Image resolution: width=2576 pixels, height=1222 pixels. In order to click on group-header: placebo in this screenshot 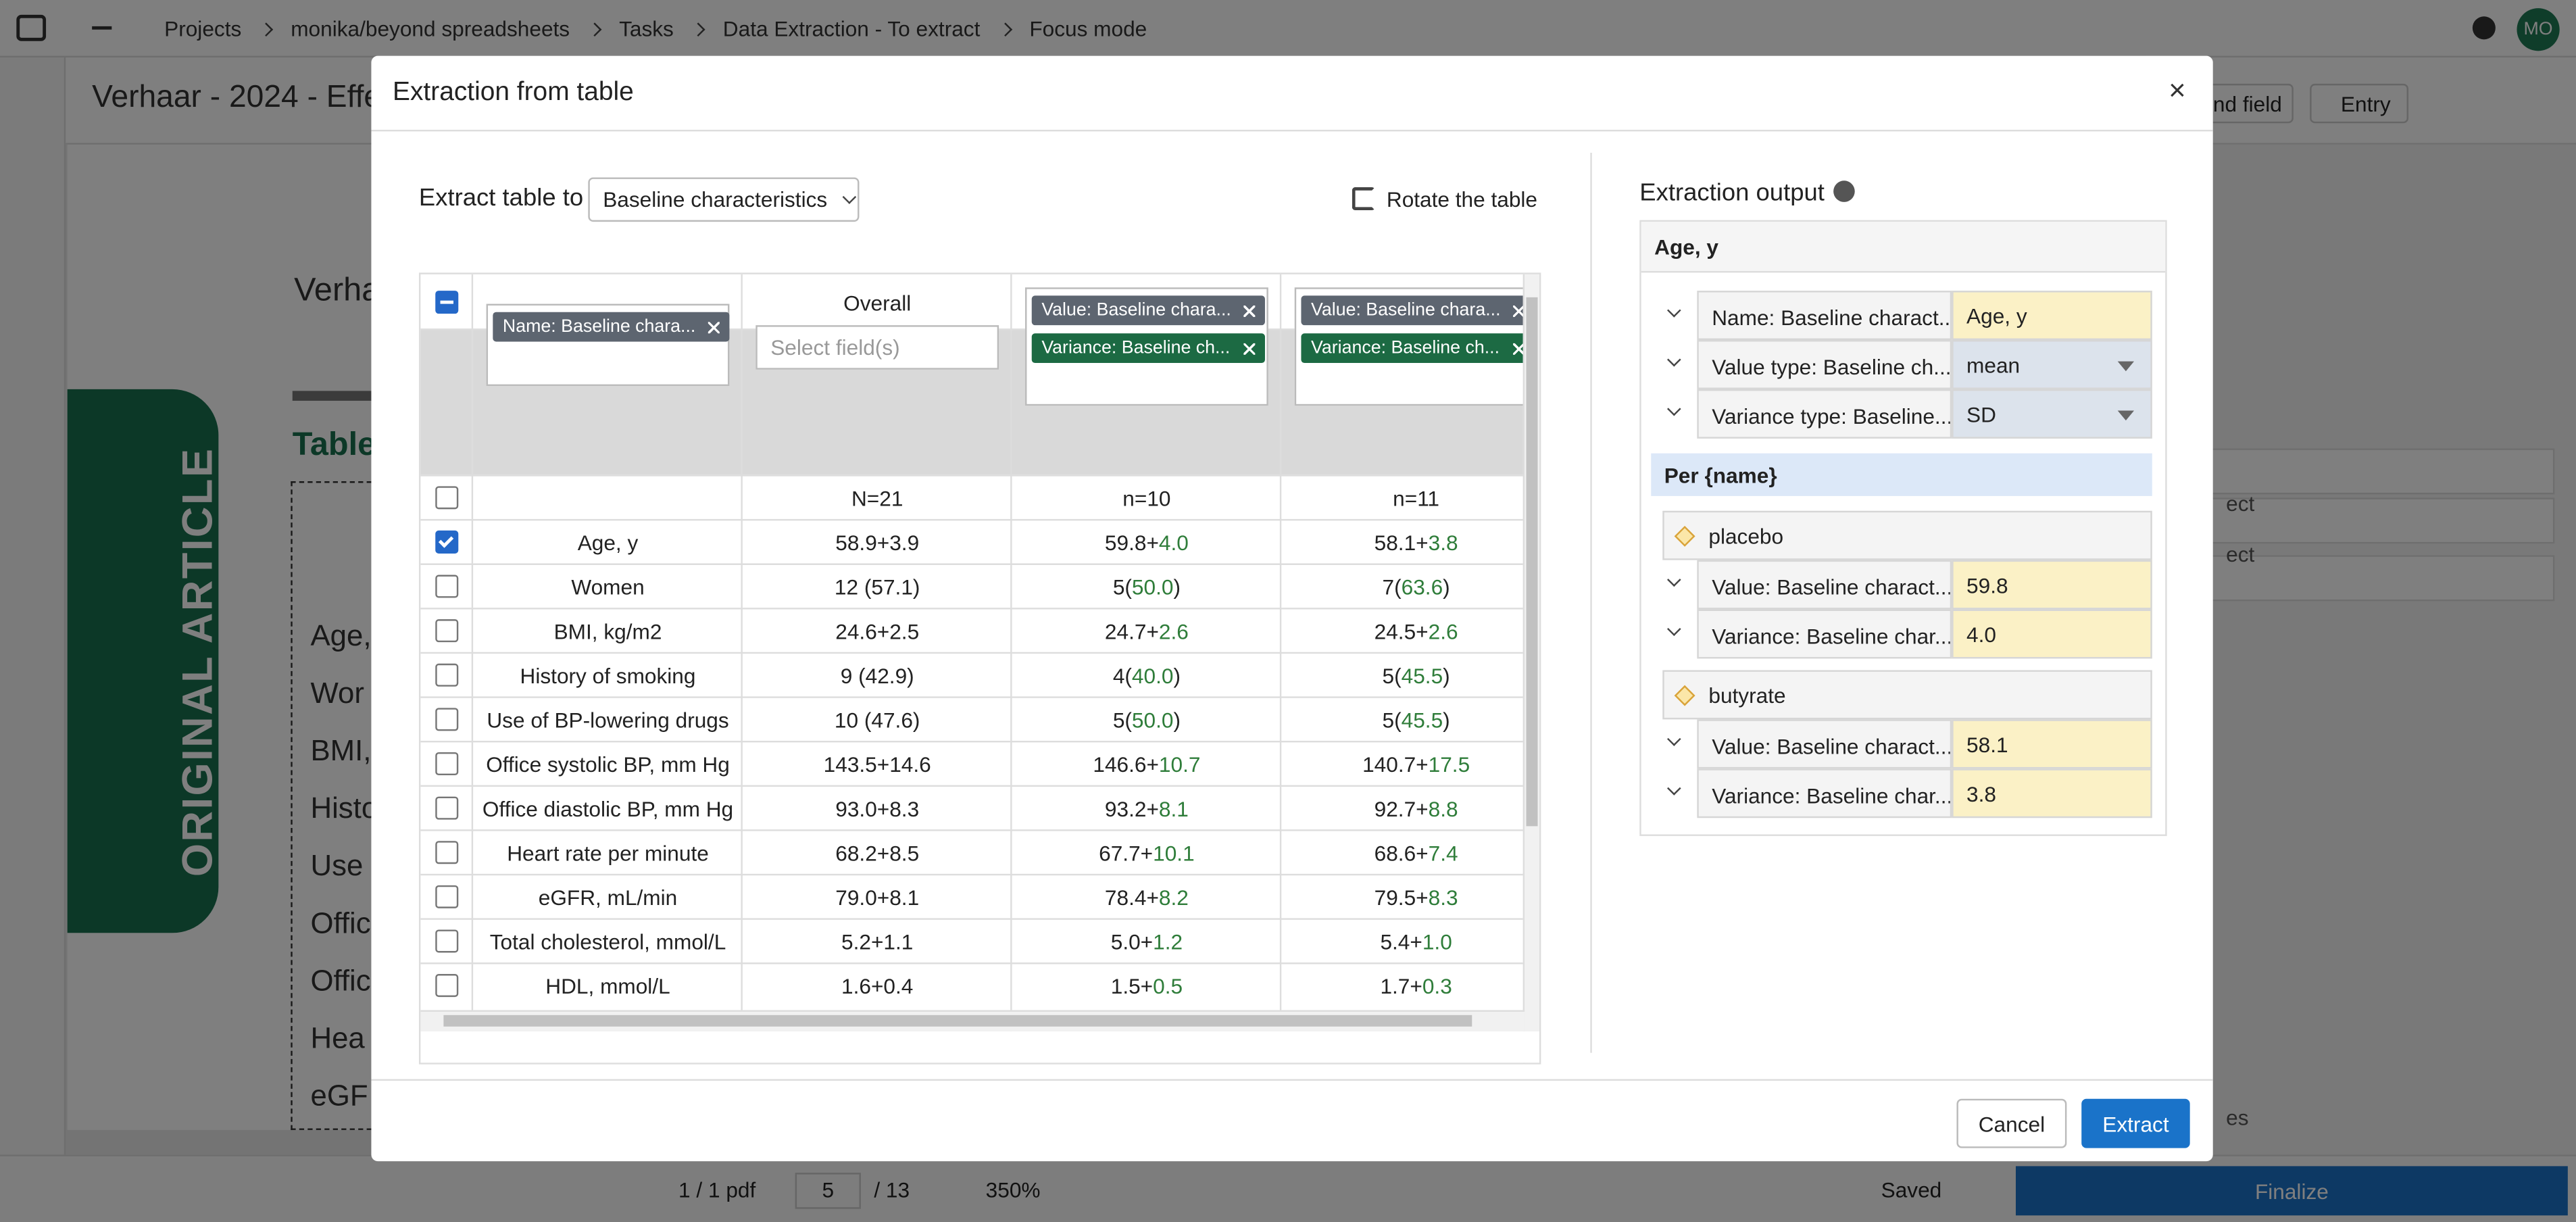, I will do `click(1907, 535)`.